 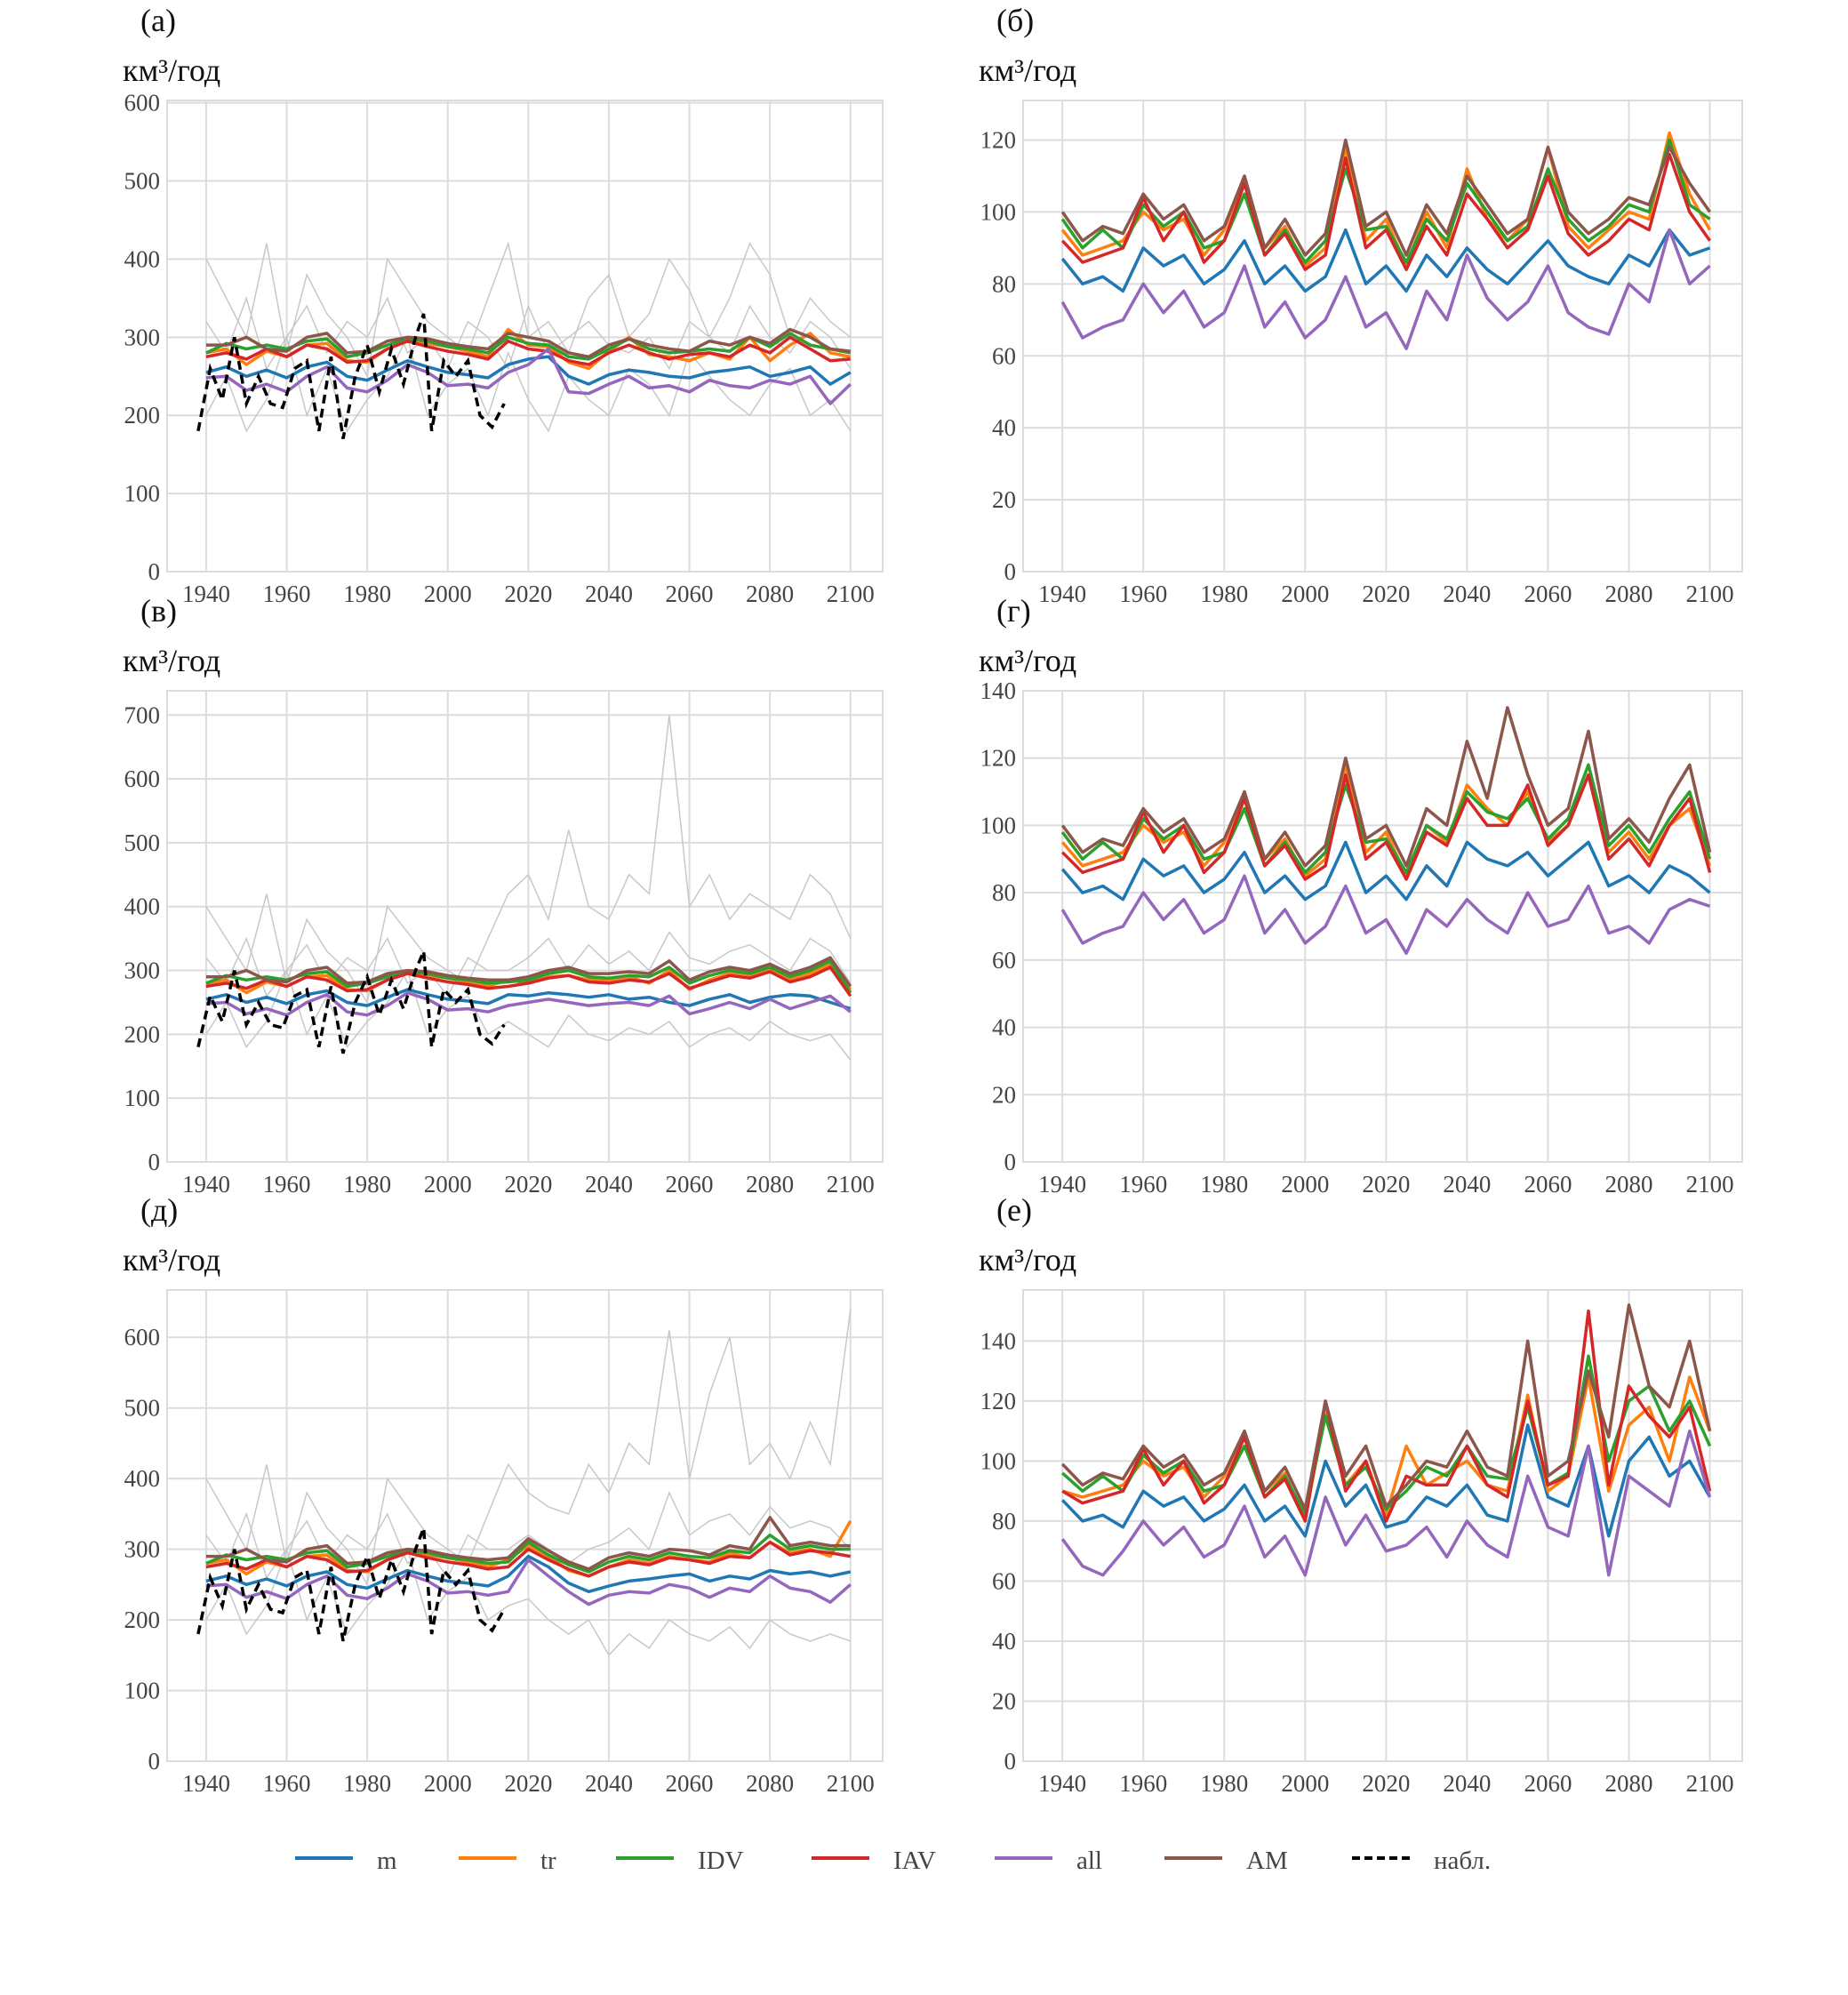 What do you see at coordinates (346, 1861) in the screenshot?
I see `legend-item: m` at bounding box center [346, 1861].